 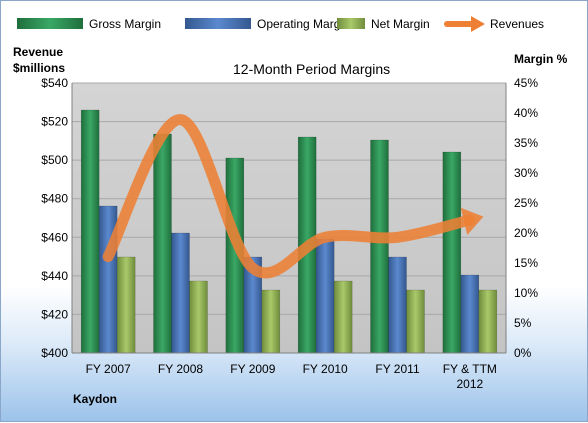 What do you see at coordinates (311, 69) in the screenshot?
I see `chart-title: 12-Month Period Margins` at bounding box center [311, 69].